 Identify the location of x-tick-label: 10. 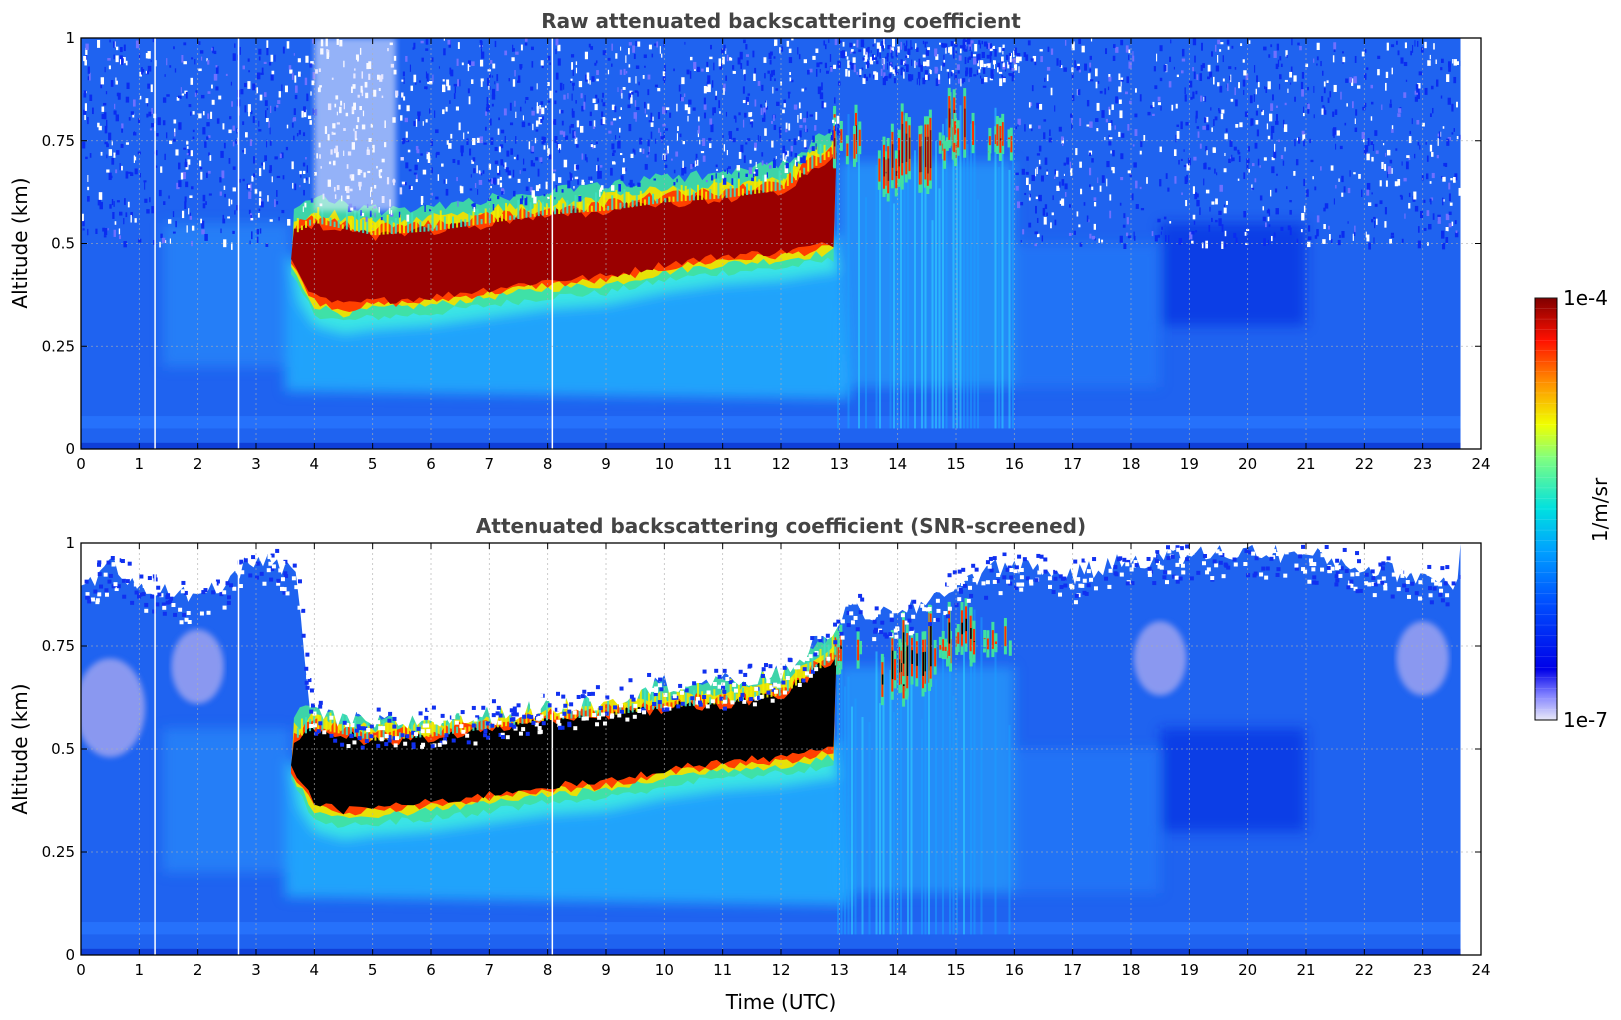
(664, 464).